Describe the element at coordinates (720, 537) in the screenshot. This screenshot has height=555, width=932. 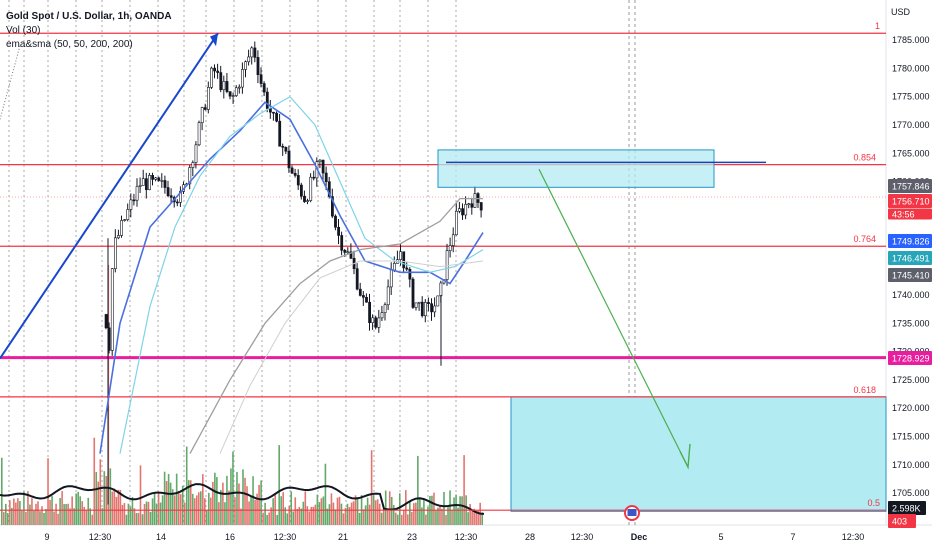
I see `time-tick-label-11: 5` at that location.